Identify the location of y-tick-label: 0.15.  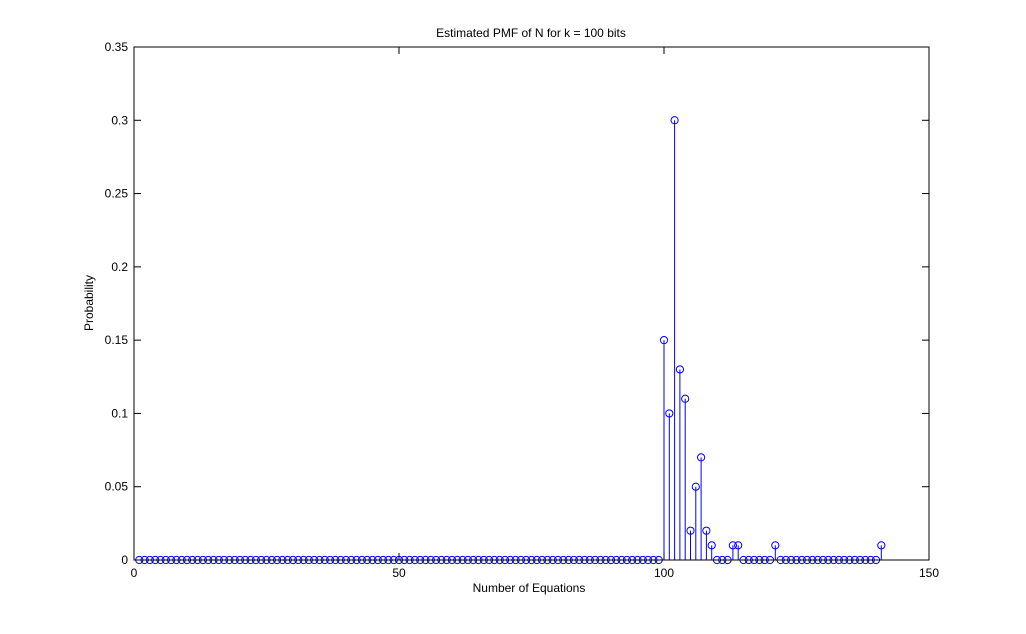
(117, 340).